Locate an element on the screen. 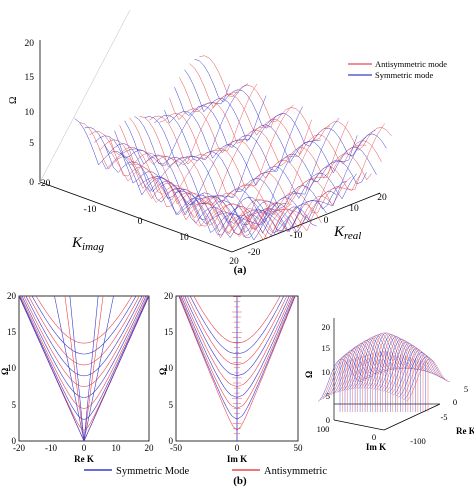  panel-b1-y-ticks: 0 5 10 15 20 is located at coordinates (12, 368).